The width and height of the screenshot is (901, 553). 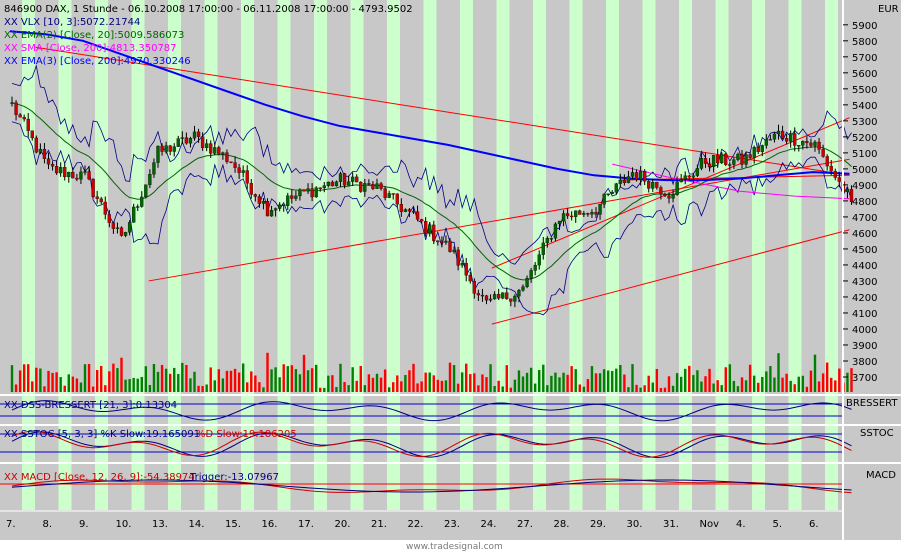 I want to click on y-tick-label: 5900, so click(x=864, y=26).